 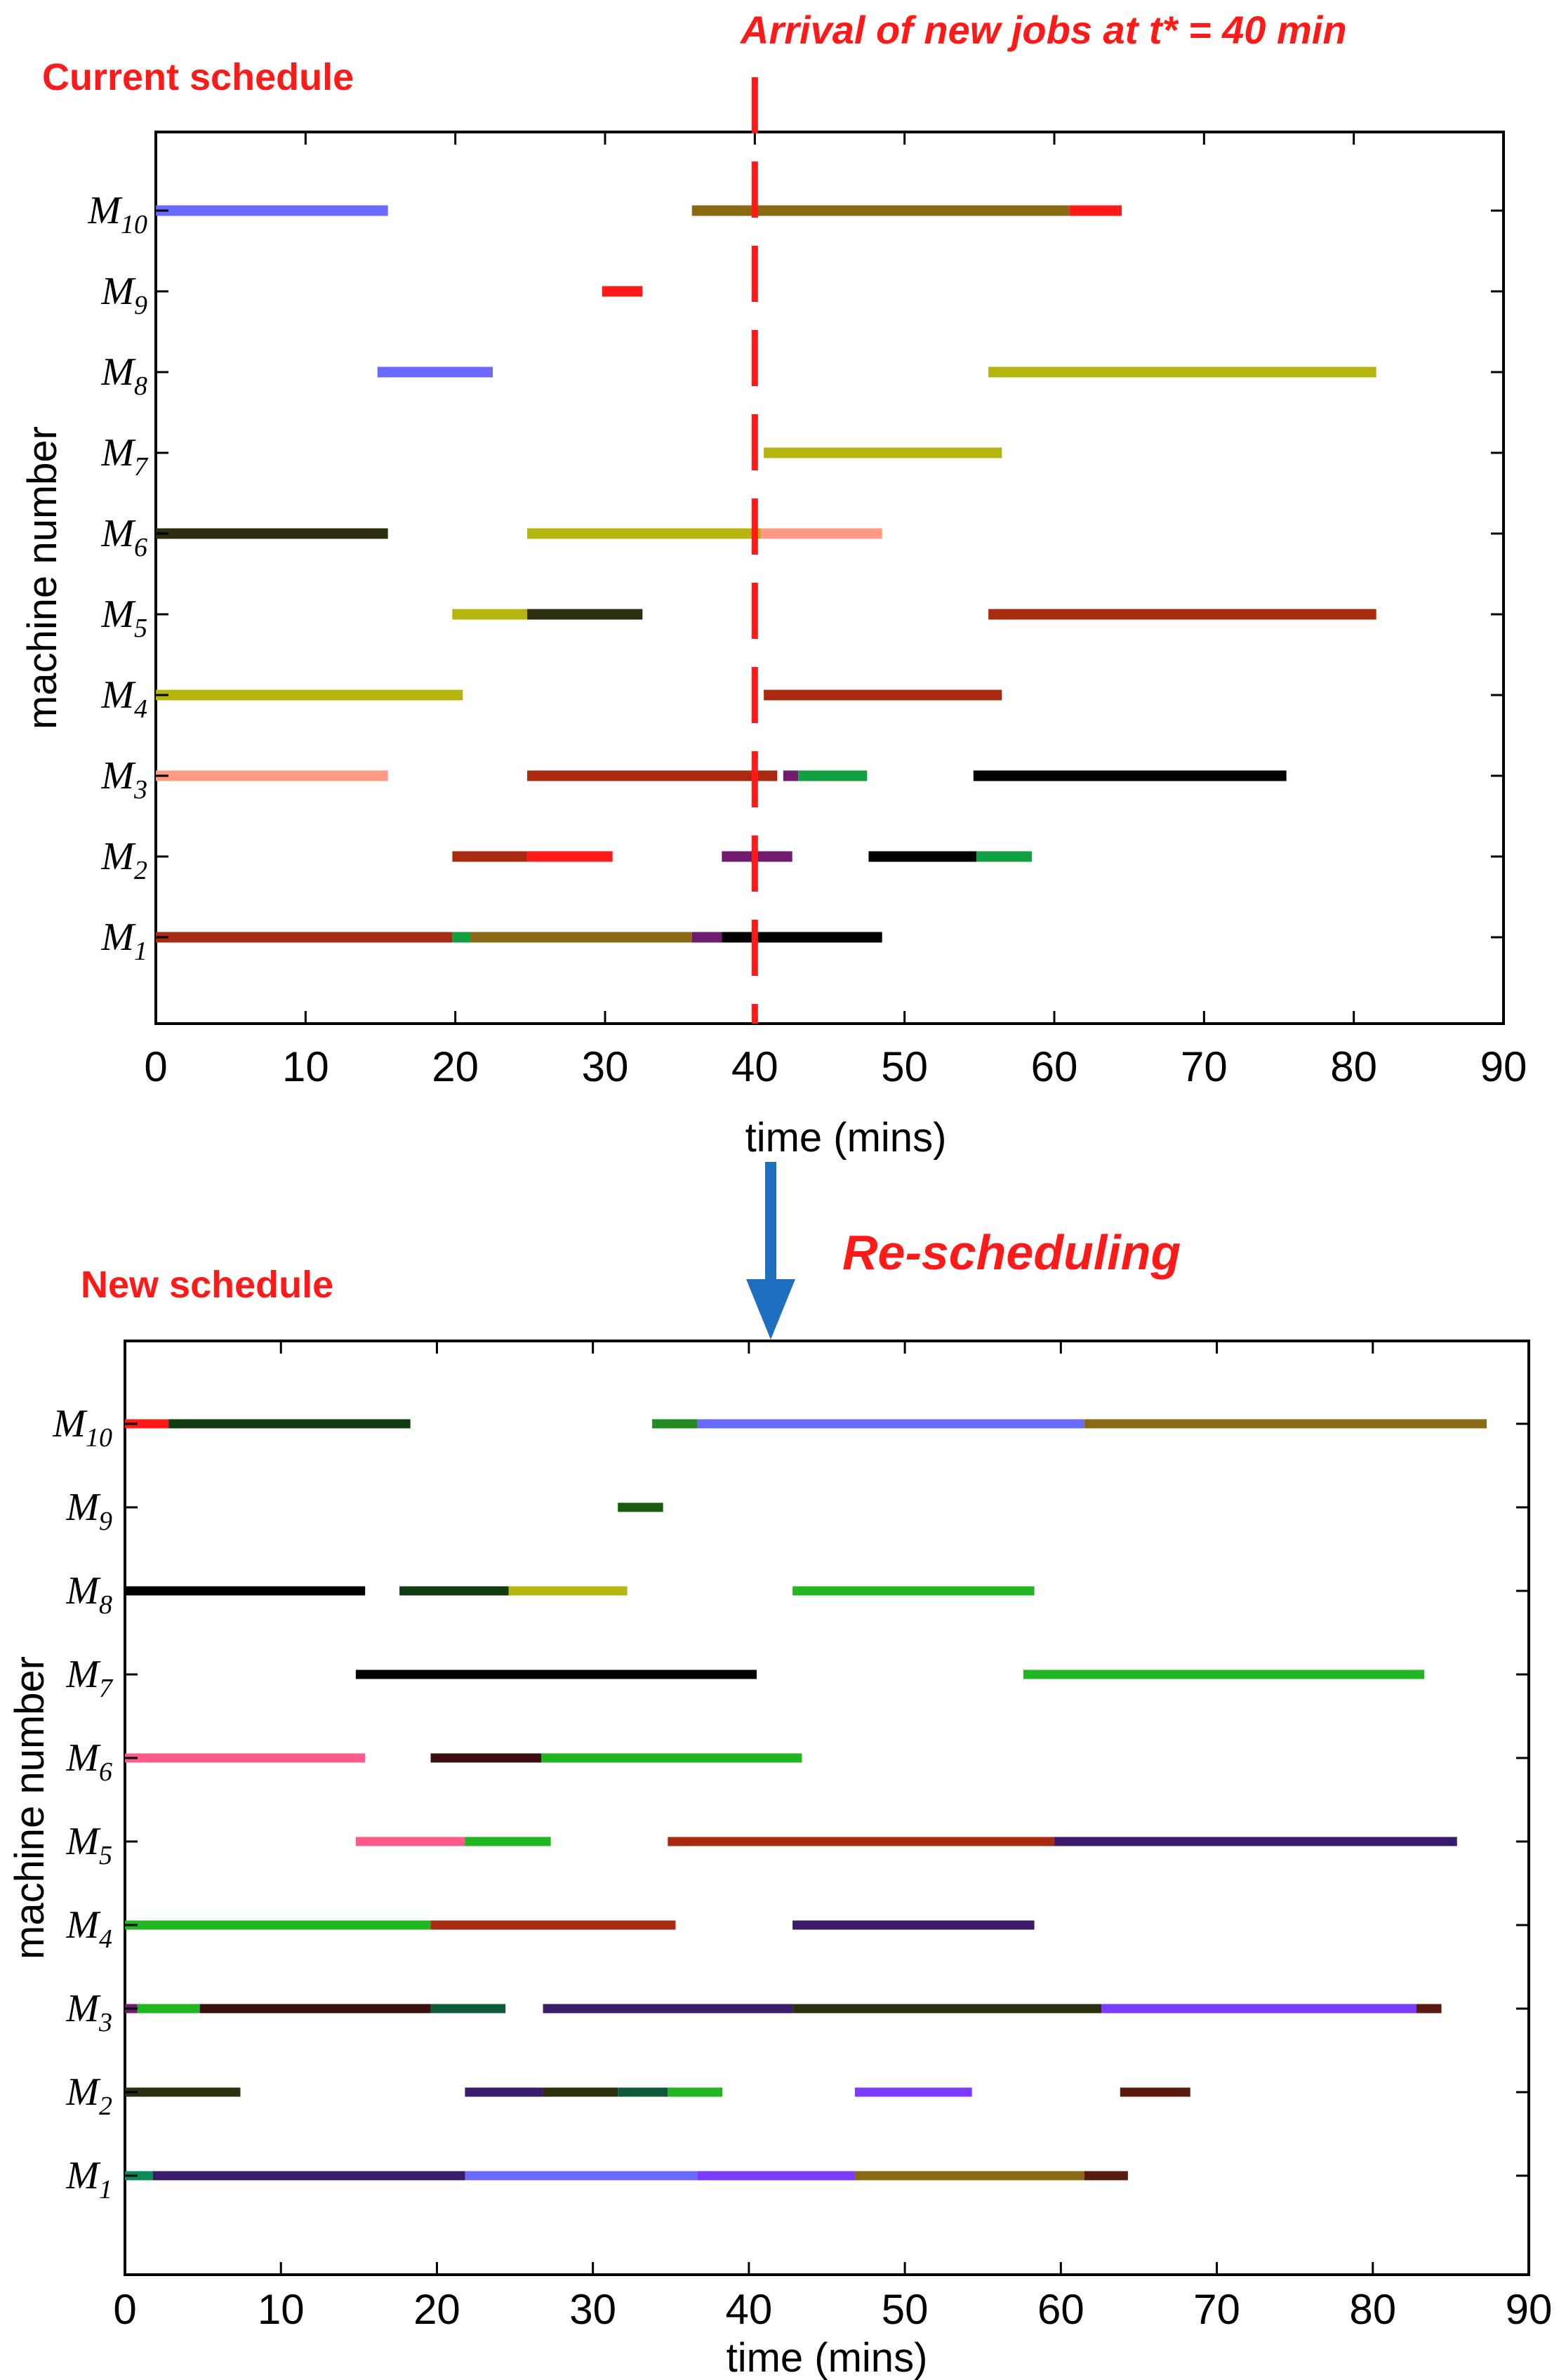 What do you see at coordinates (88, 1511) in the screenshot?
I see `machine-label-m9: M9` at bounding box center [88, 1511].